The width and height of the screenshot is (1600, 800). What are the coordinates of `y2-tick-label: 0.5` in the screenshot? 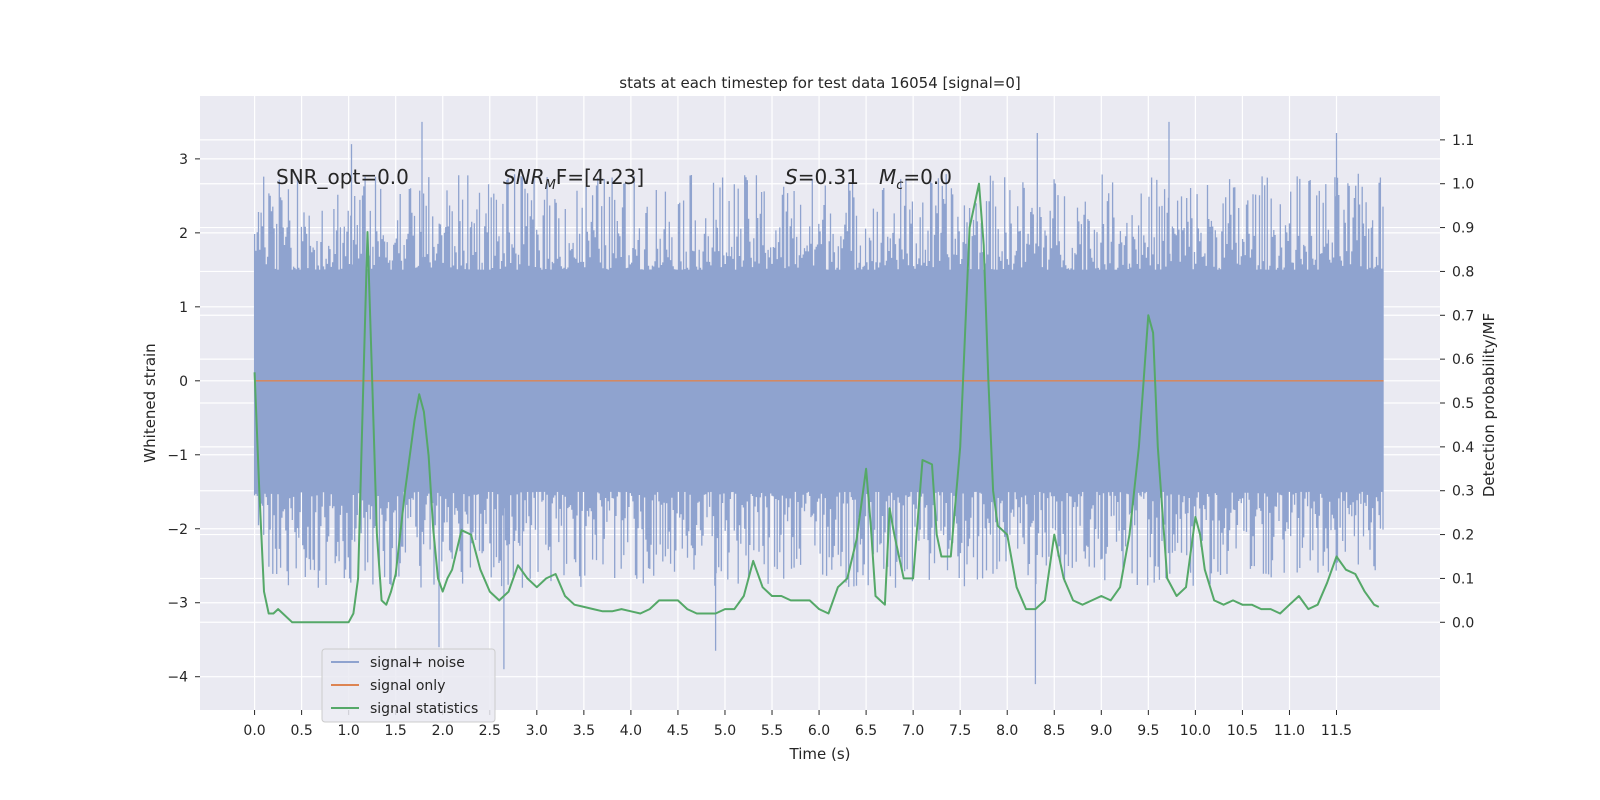 It's located at (1463, 404).